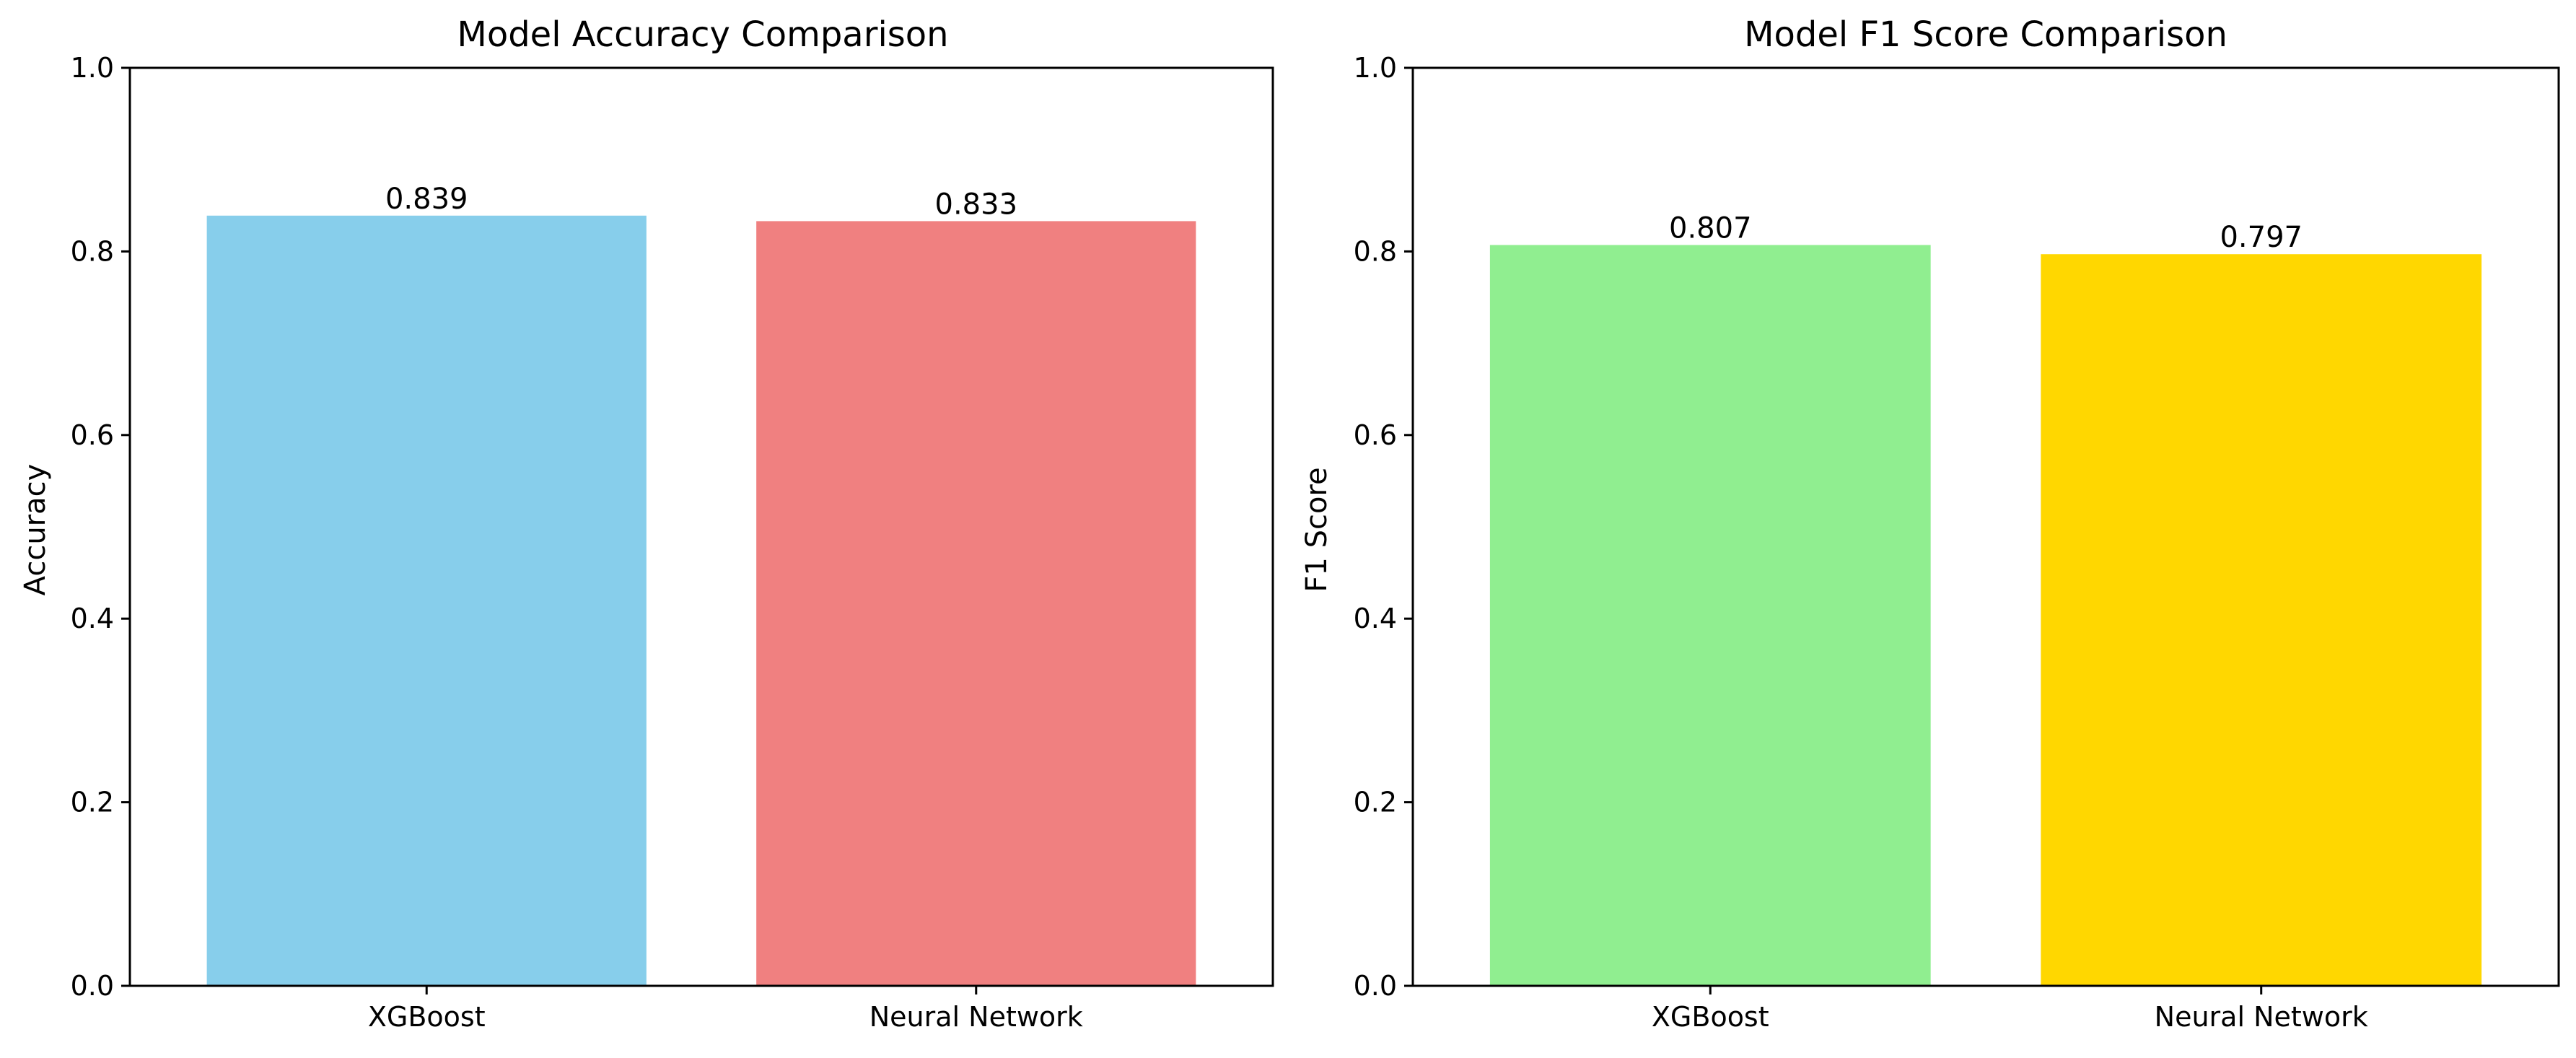 Image resolution: width=2576 pixels, height=1058 pixels. What do you see at coordinates (1375, 802) in the screenshot?
I see `f1-y-tick-label-1: 0.2` at bounding box center [1375, 802].